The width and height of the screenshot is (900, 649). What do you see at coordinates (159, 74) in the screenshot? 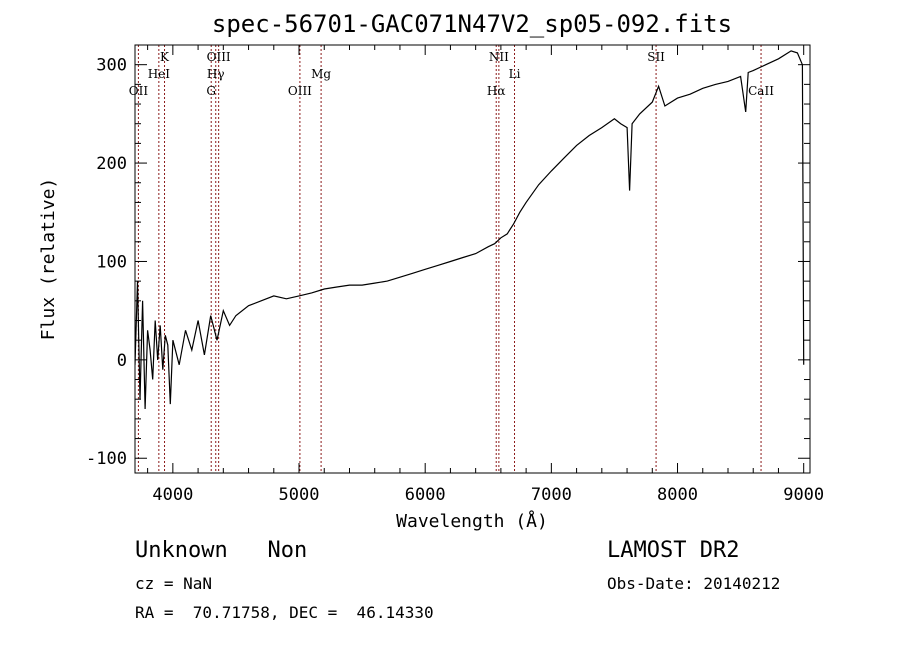
I see `spectral-line-label: HeI` at bounding box center [159, 74].